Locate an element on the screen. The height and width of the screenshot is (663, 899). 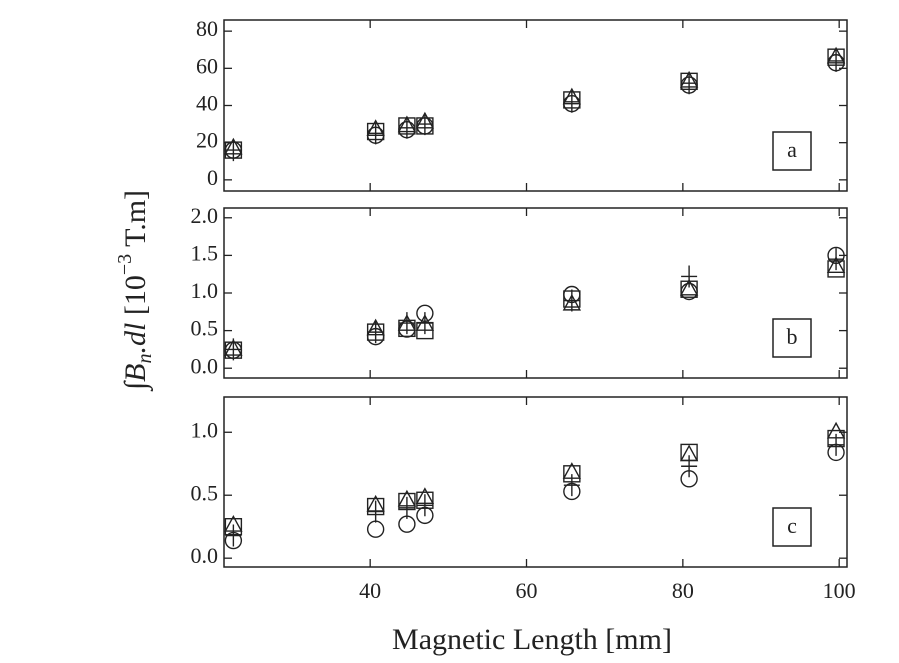
y-tick-label: 2.0 is located at coordinates (205, 215).